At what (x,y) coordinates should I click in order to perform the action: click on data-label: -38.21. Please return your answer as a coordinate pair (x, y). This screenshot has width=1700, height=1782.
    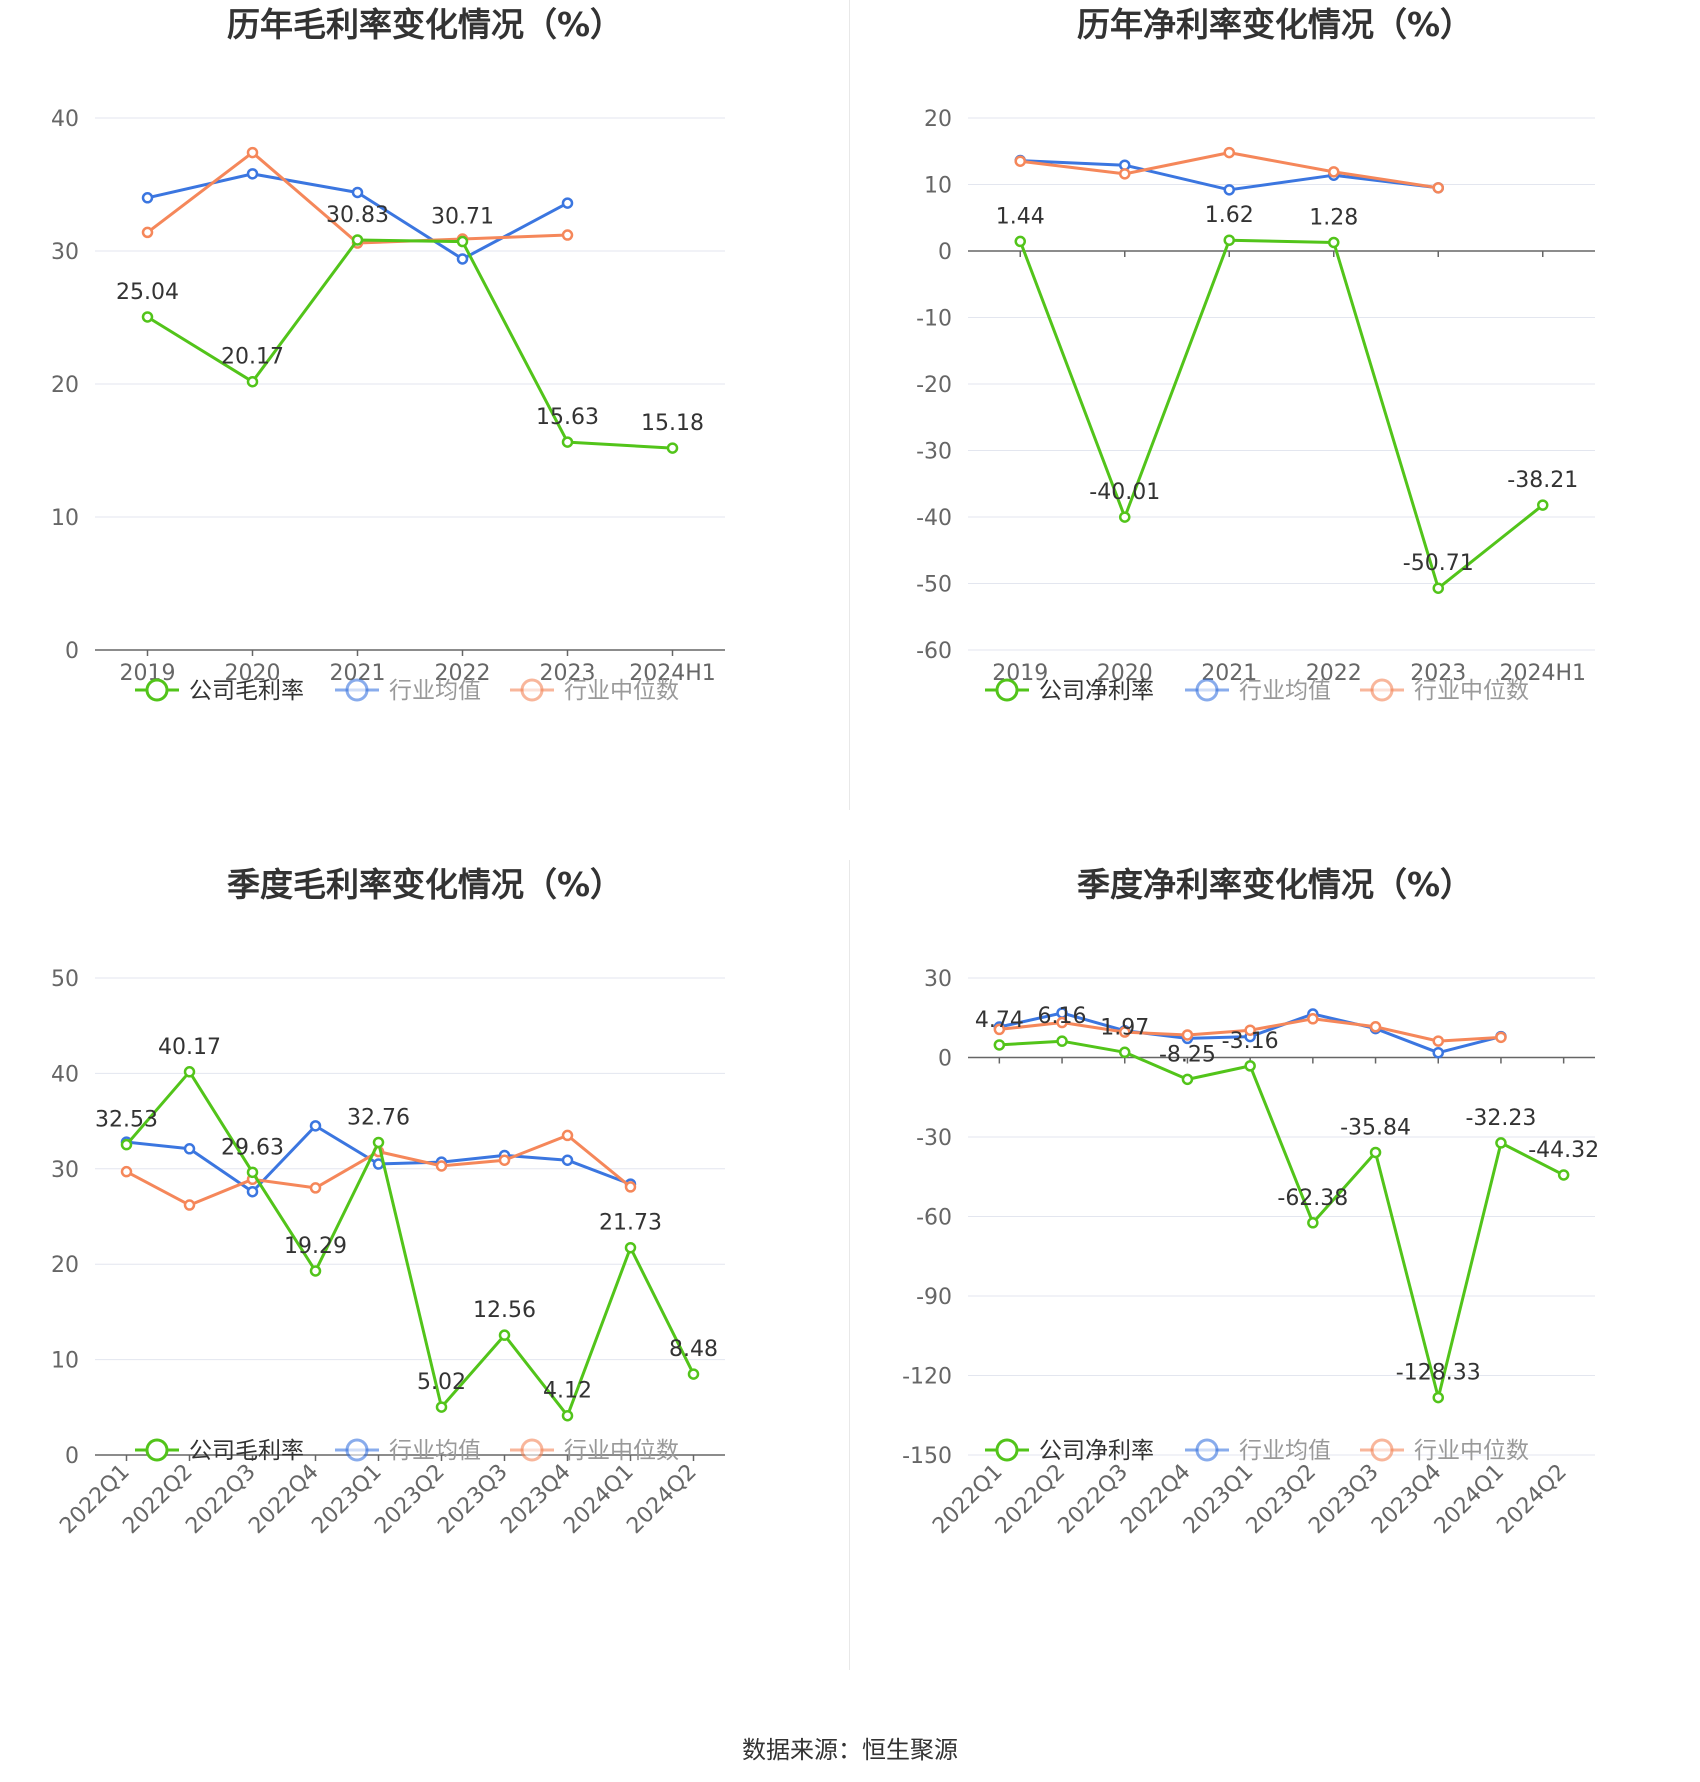
    Looking at the image, I should click on (1542, 480).